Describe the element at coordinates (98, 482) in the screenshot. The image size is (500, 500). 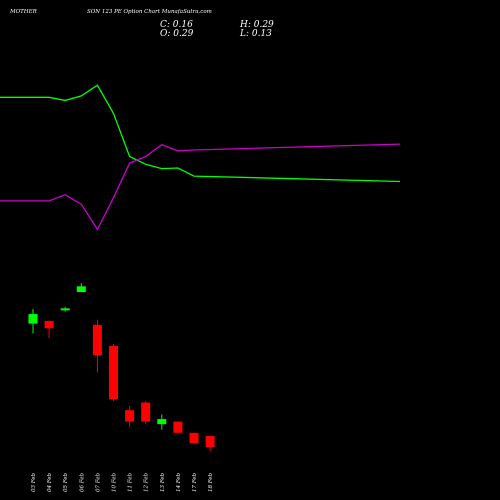
I see `x-tick-label: 07 Feb` at that location.